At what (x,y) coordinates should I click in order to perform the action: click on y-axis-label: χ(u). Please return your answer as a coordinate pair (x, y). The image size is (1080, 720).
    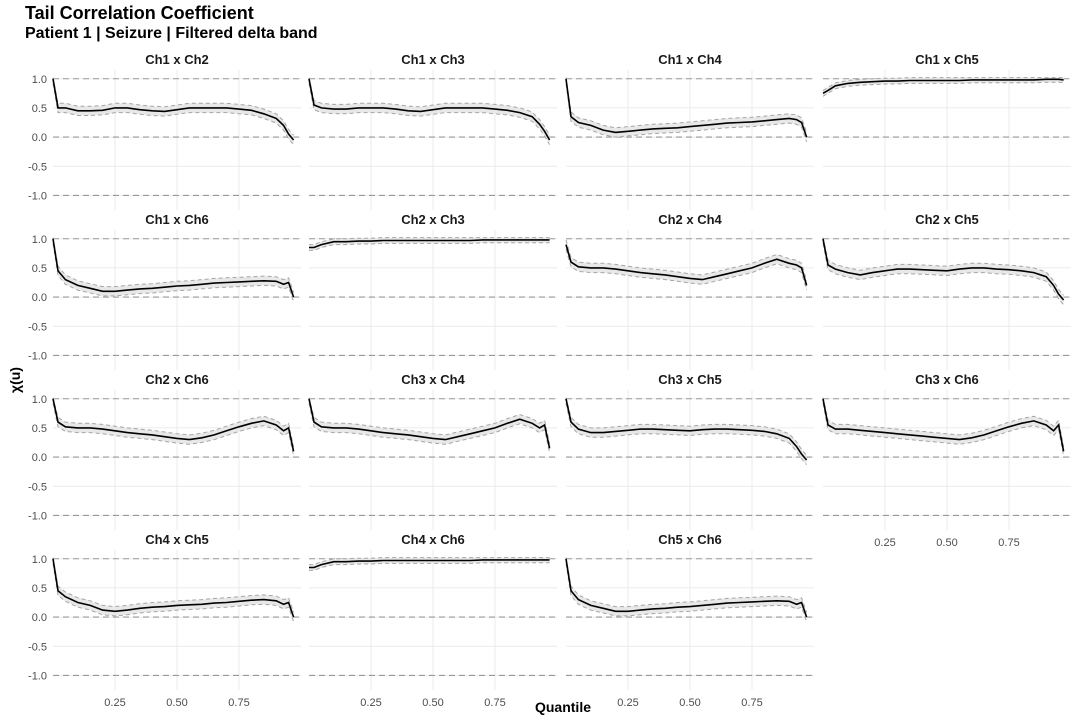
    Looking at the image, I should click on (15, 380).